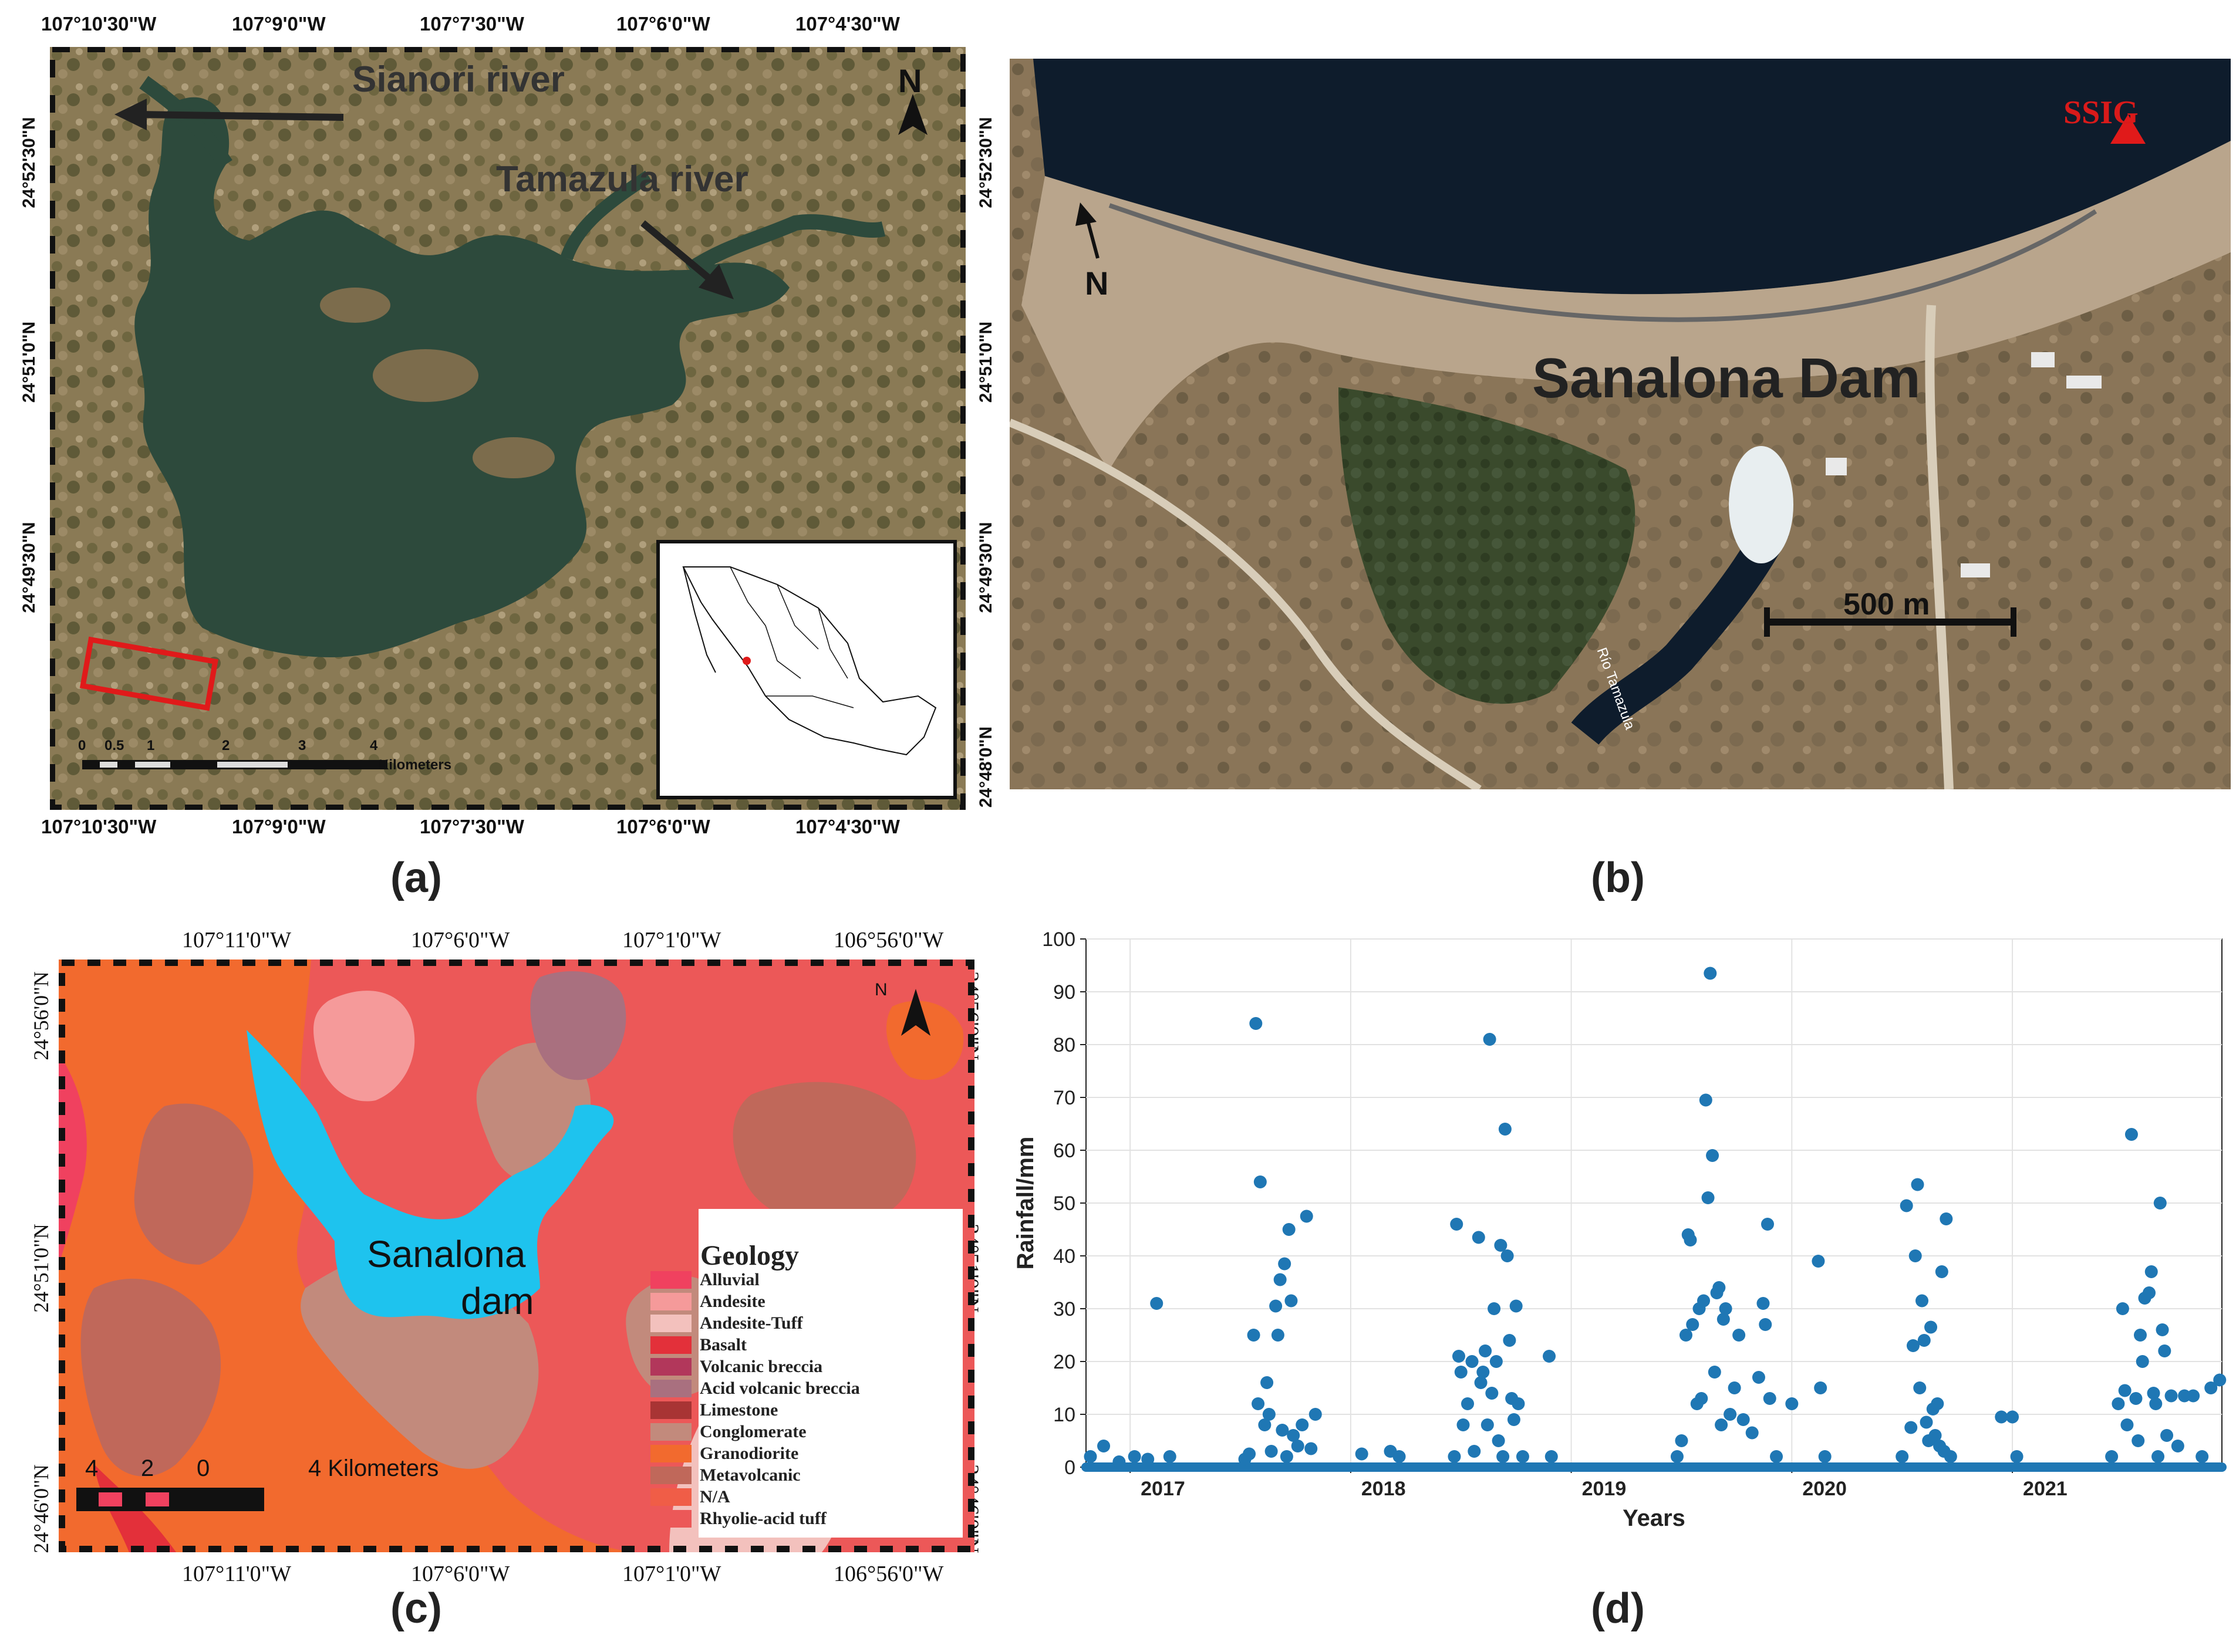  I want to click on dam-label-c2: dam, so click(497, 1301).